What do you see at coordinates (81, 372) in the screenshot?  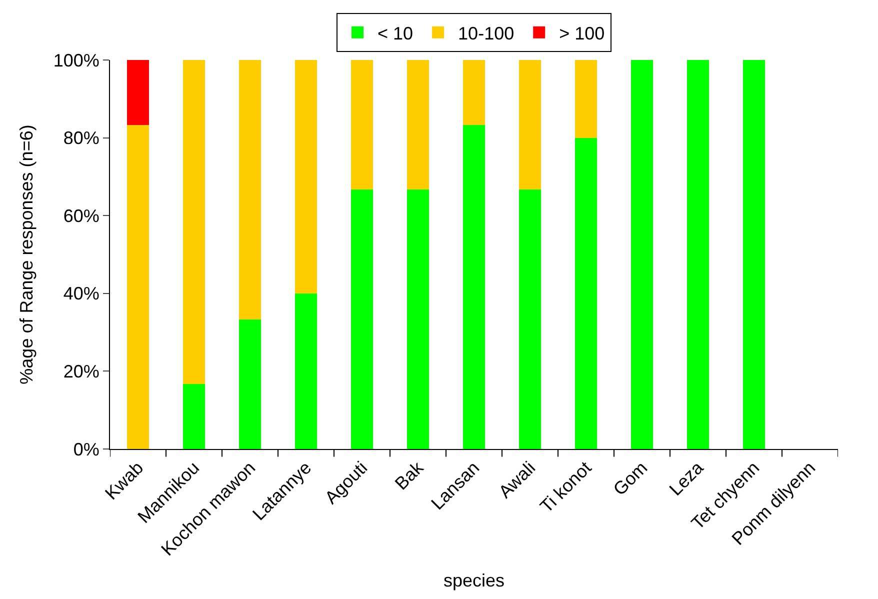 I see `y-tick-label: 20%` at bounding box center [81, 372].